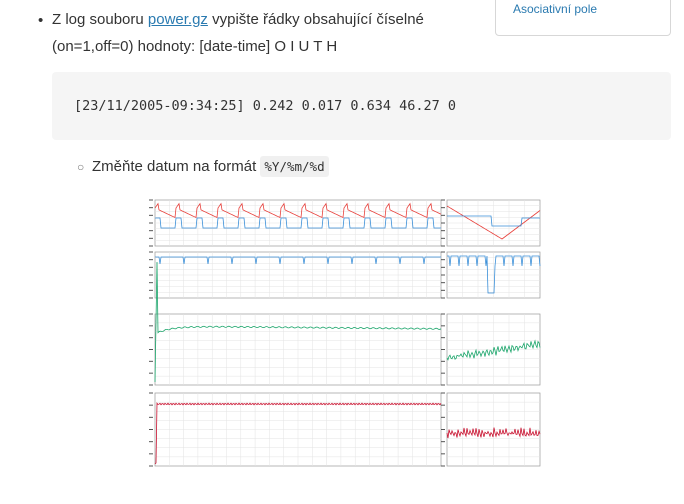 The image size is (684, 504). Describe the element at coordinates (583, 18) in the screenshot. I see `sidebar-box: Asociativní pole` at that location.